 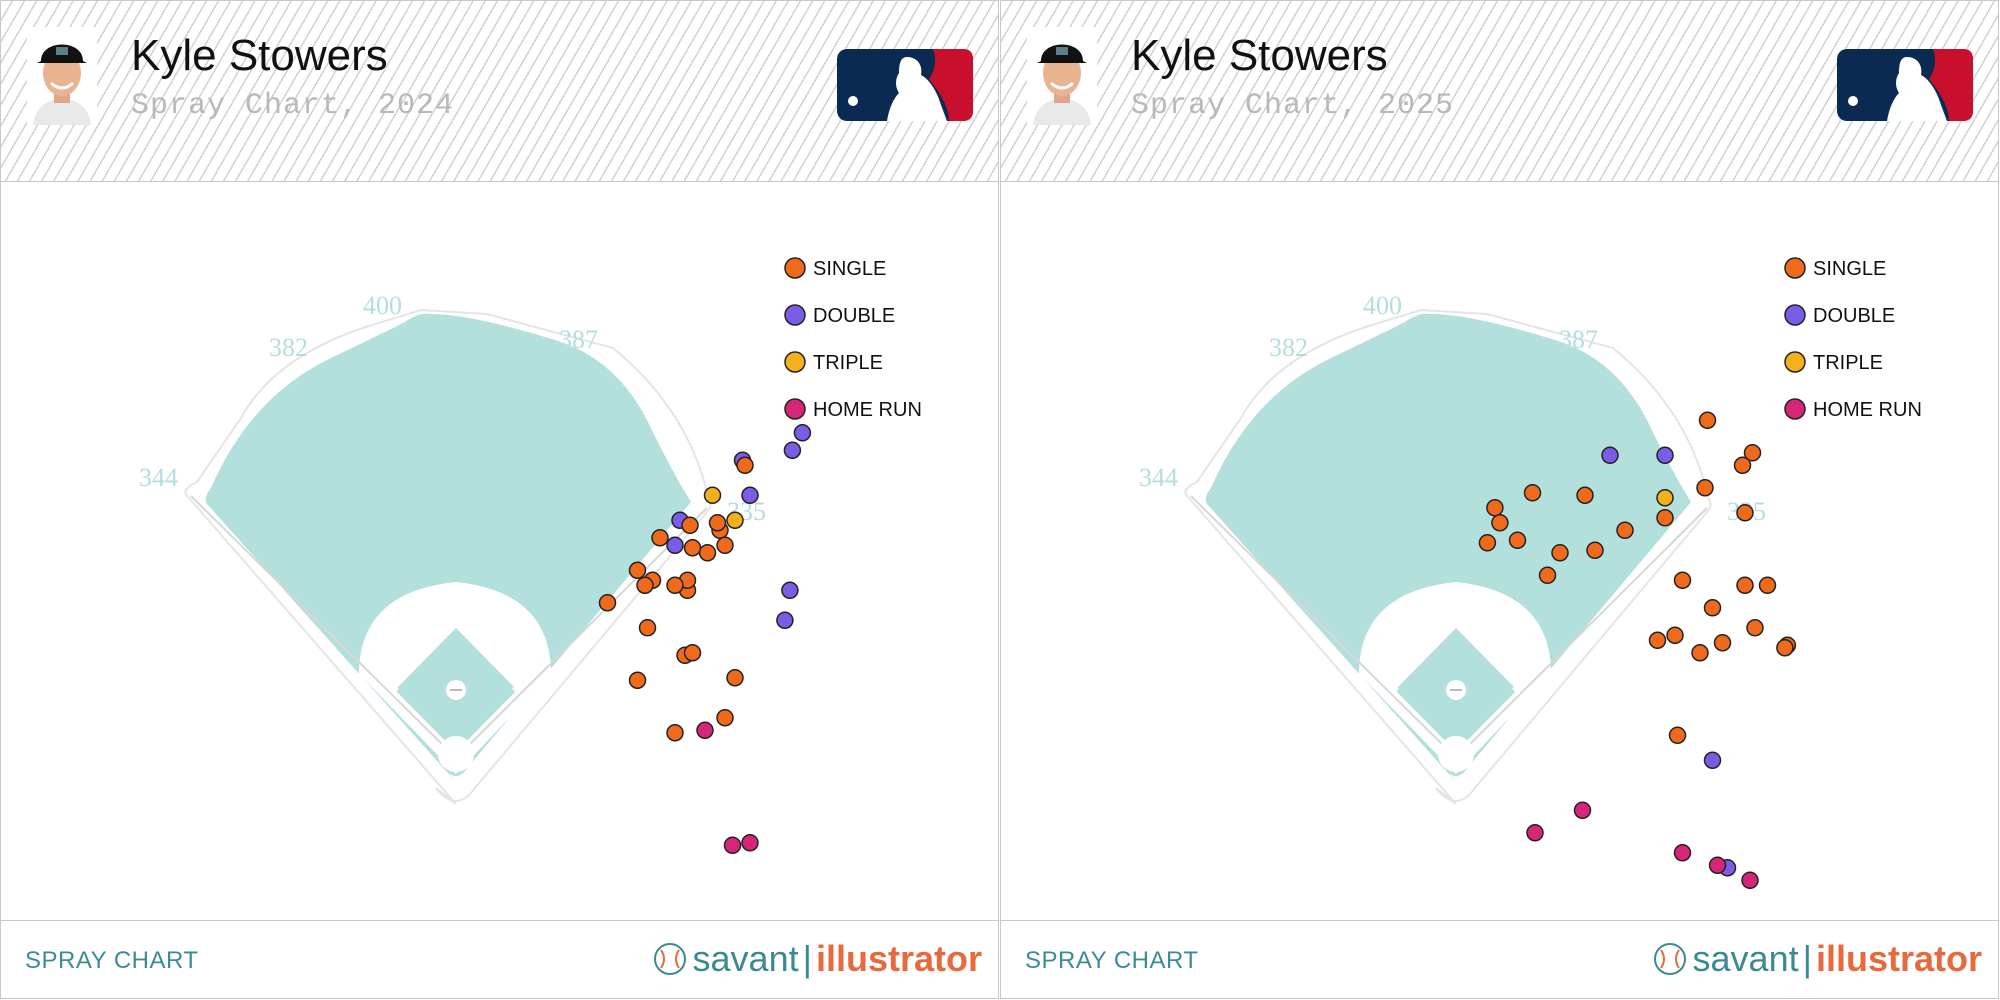 I want to click on fence-distances: 344 382 400 387 335, so click(x=1452, y=408).